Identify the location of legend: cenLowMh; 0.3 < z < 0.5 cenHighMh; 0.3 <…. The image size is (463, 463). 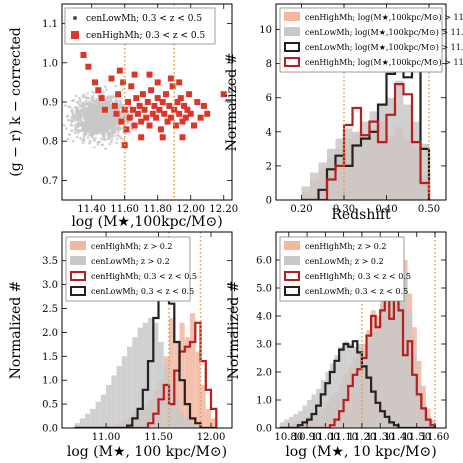
(140, 26).